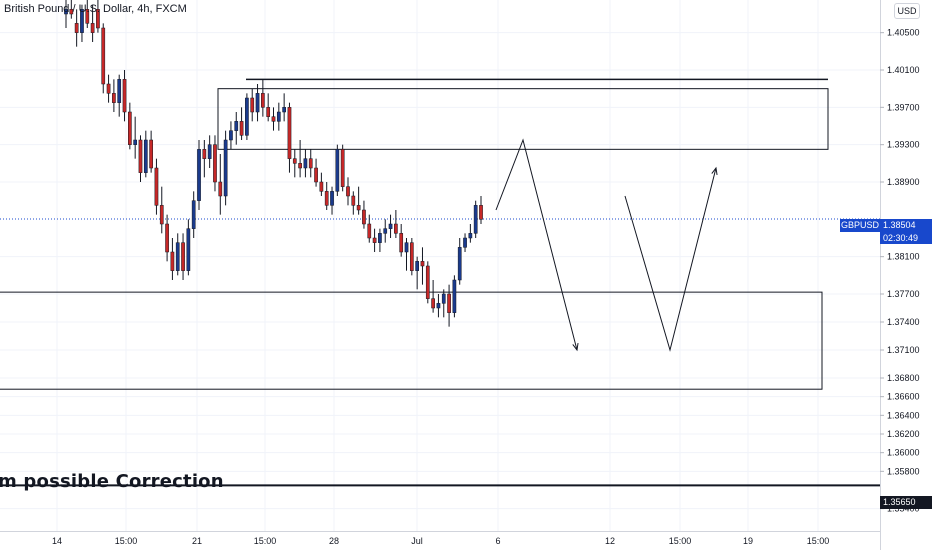  What do you see at coordinates (112, 481) in the screenshot?
I see `annotation-text: m possible Correction` at bounding box center [112, 481].